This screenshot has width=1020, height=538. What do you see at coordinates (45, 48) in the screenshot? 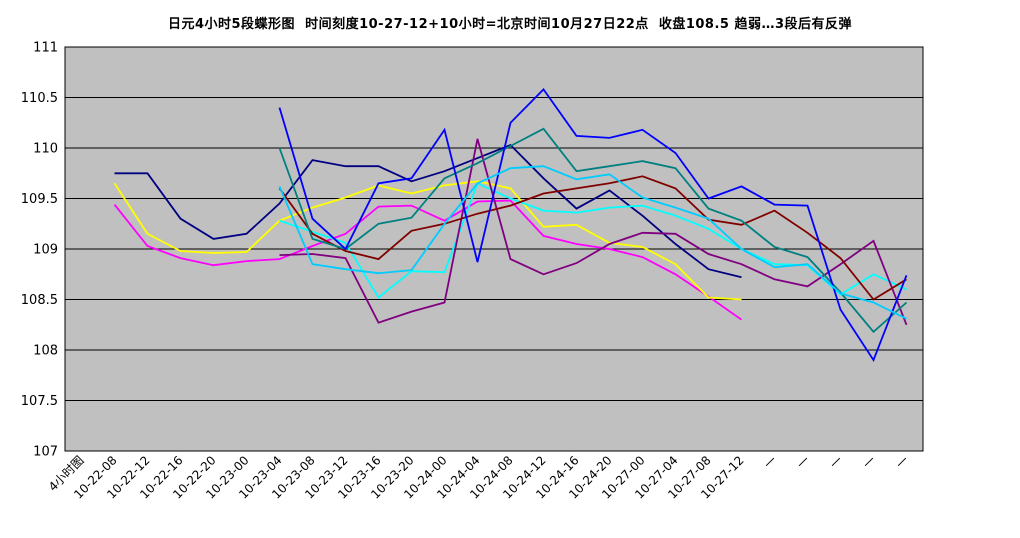
I see `y-tick-label: 111` at bounding box center [45, 48].